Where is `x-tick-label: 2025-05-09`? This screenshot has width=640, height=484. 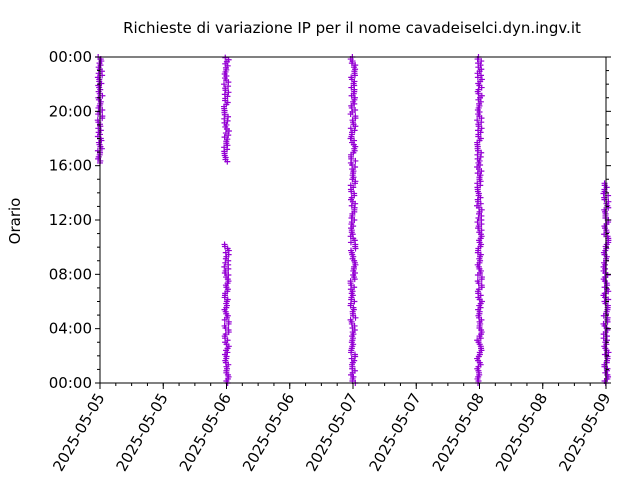 x-tick-label: 2025-05-09 is located at coordinates (584, 432).